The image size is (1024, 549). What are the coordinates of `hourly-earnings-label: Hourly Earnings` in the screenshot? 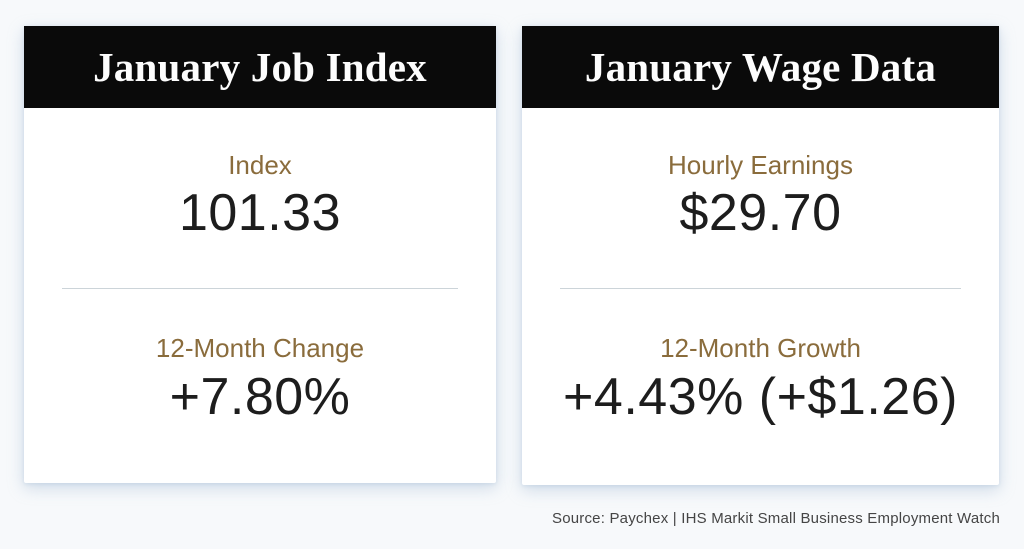 It's located at (760, 165).